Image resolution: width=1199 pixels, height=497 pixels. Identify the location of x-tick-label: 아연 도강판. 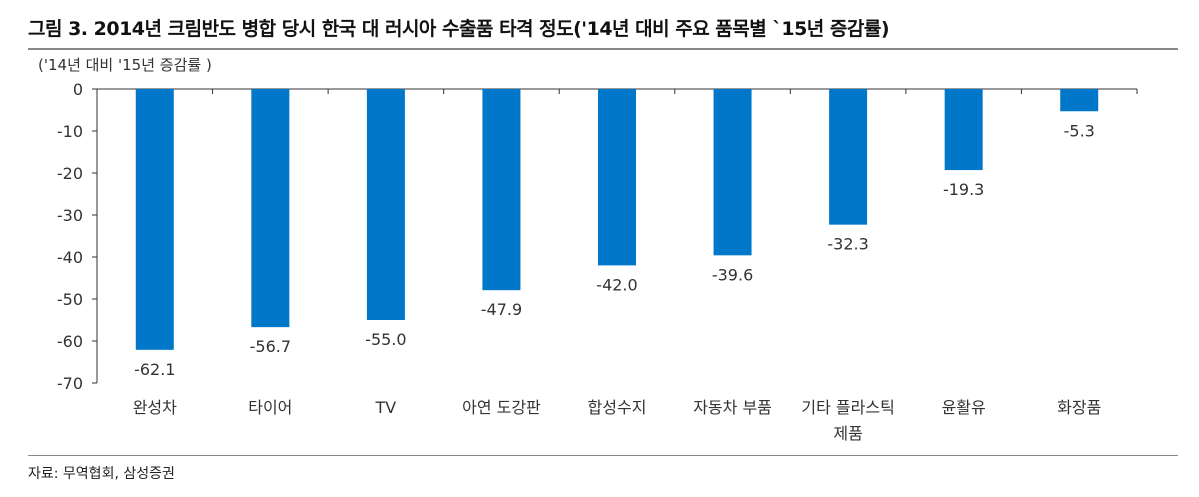
(501, 407).